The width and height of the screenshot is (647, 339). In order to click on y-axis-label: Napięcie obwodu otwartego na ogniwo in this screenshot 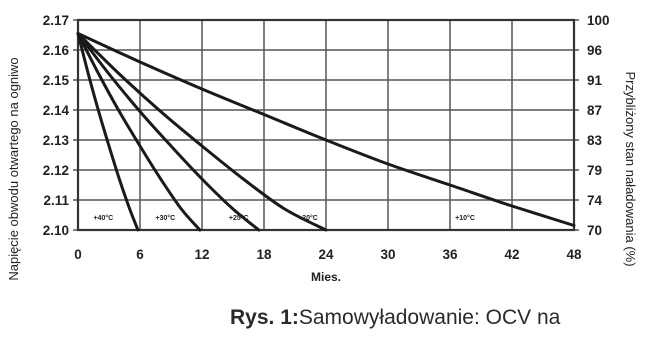, I will do `click(13, 168)`.